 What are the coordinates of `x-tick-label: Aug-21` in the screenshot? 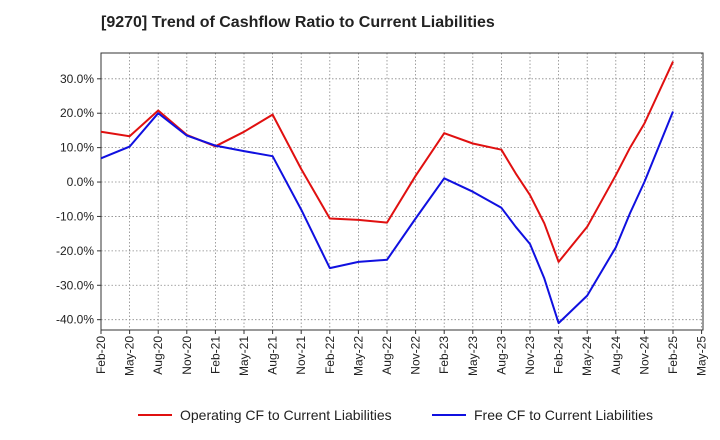 It's located at (273, 355).